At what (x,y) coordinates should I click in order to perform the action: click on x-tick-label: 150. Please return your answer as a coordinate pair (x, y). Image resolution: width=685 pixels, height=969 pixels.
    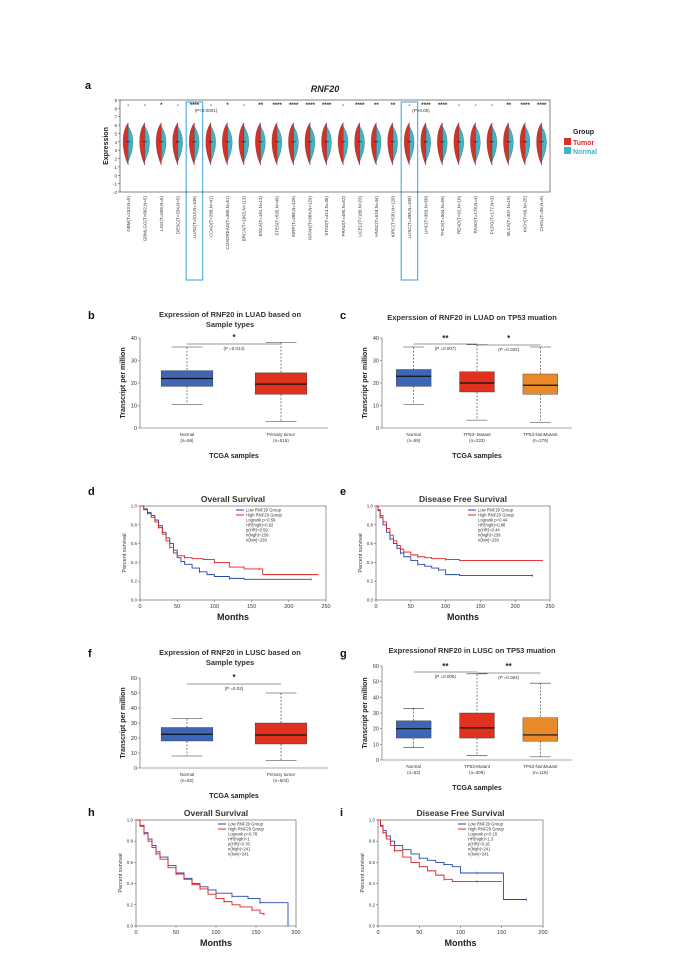
    Looking at the image, I should click on (480, 607).